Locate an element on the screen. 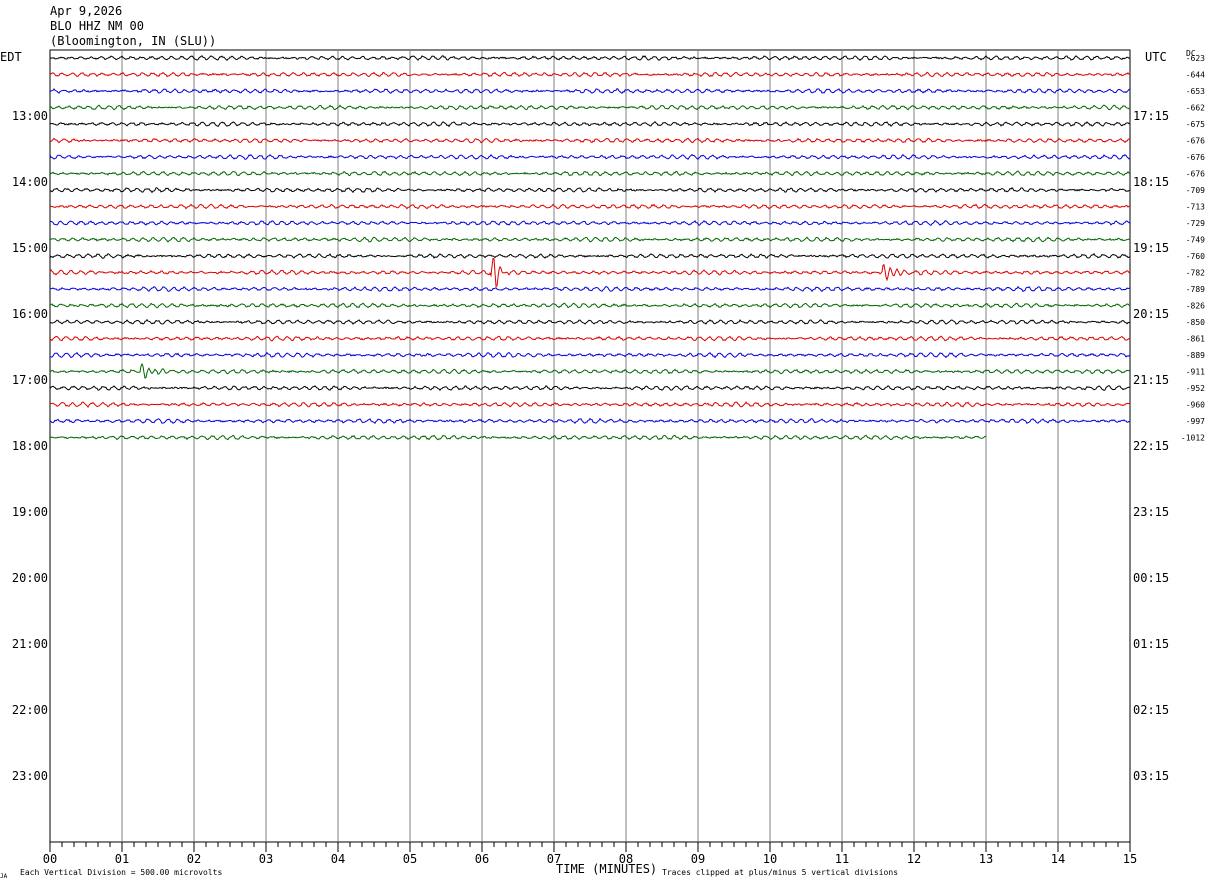 The image size is (1210, 886). utc-hour-label: 17:15 is located at coordinates (1151, 116).